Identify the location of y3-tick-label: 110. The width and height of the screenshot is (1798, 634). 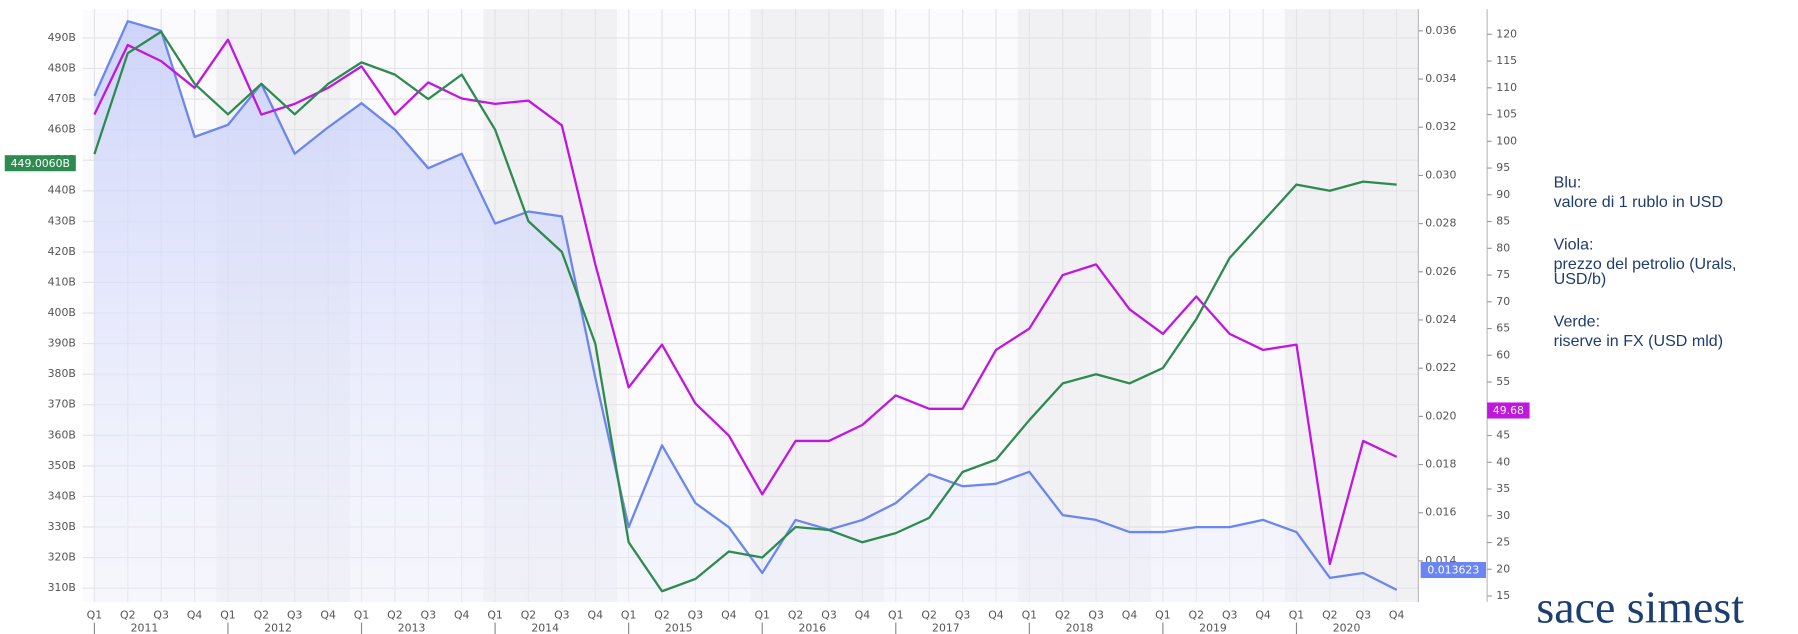
(1506, 87).